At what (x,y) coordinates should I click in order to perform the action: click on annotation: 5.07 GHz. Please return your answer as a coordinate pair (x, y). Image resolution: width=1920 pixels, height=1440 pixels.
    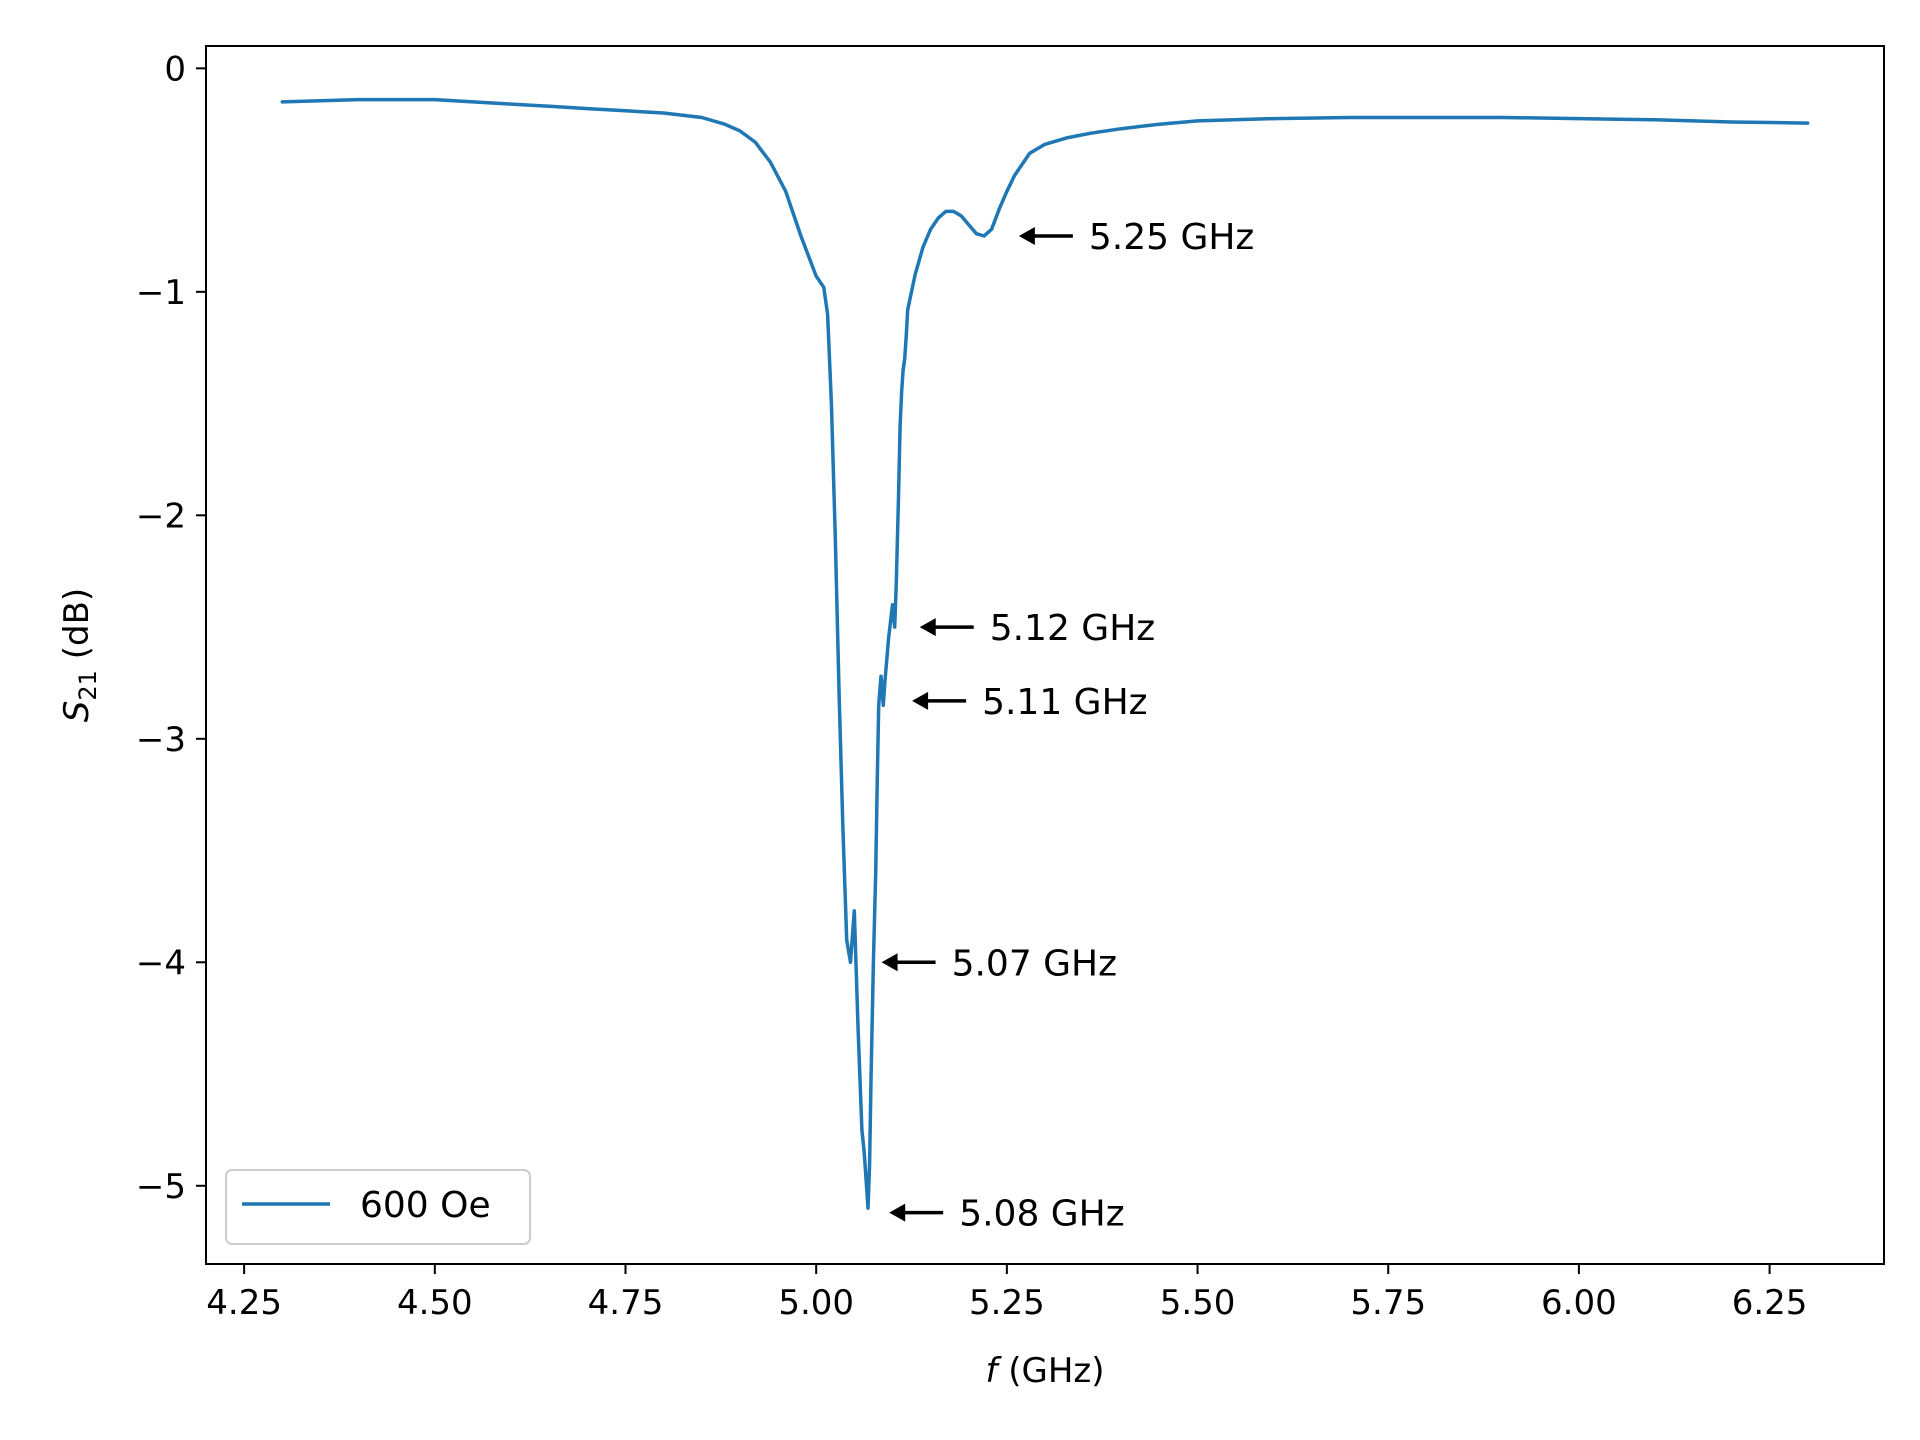
    Looking at the image, I should click on (999, 963).